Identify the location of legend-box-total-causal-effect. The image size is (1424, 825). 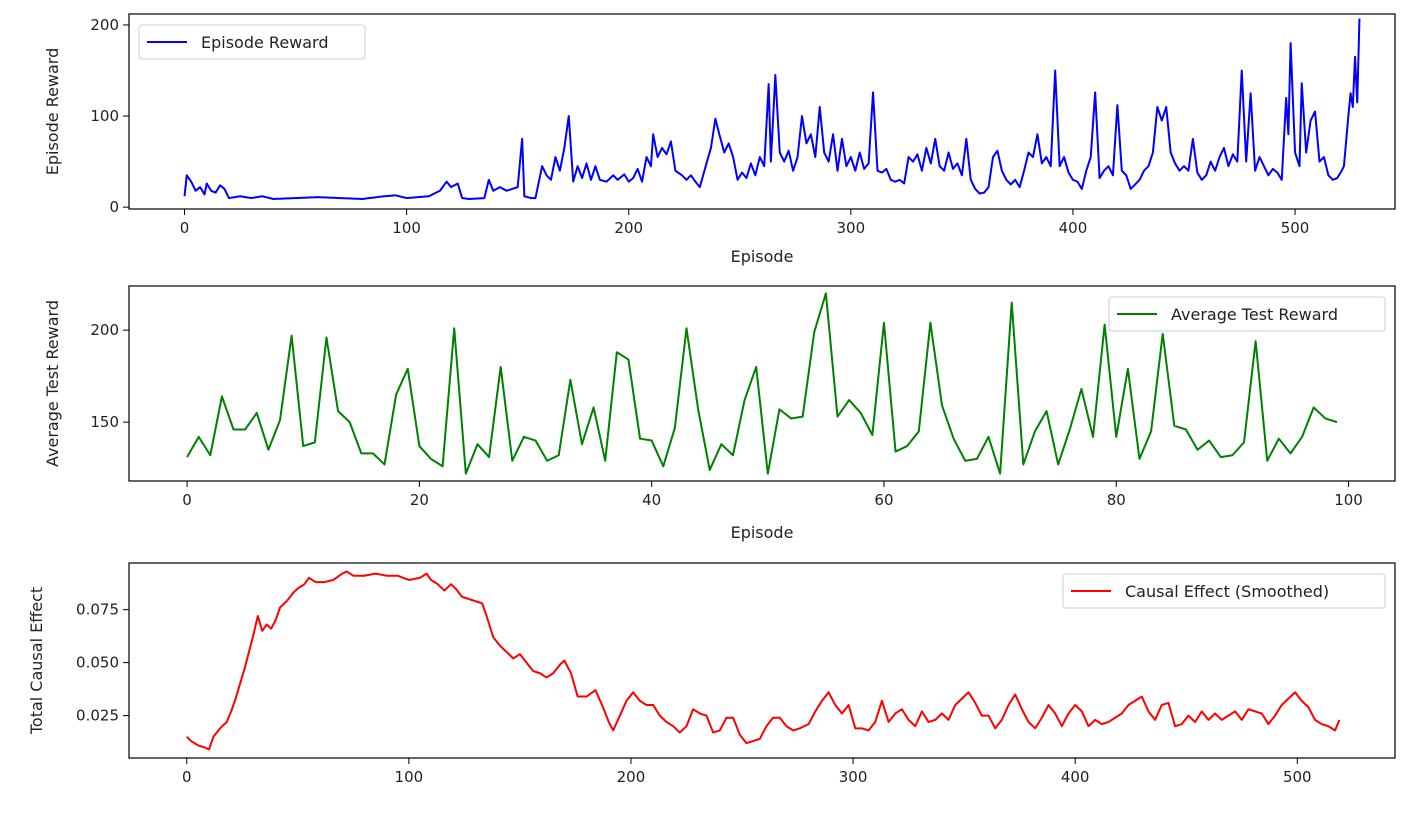
(1224, 591).